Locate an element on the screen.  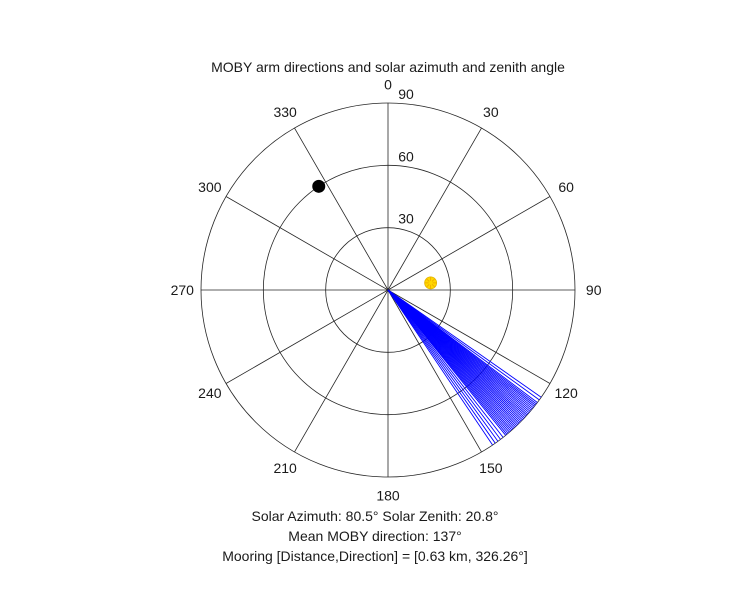
angle-tick-label-0: 0 is located at coordinates (388, 84).